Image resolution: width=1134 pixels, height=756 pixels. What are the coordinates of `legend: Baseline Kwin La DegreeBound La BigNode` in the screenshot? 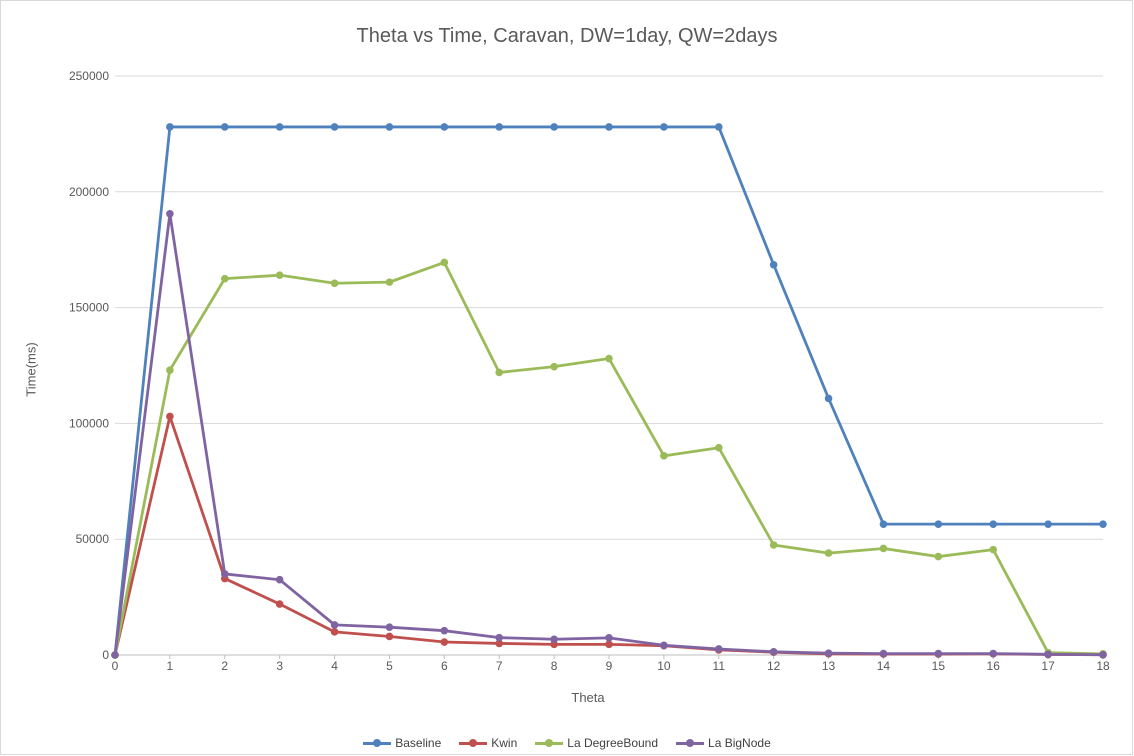 It's located at (567, 743).